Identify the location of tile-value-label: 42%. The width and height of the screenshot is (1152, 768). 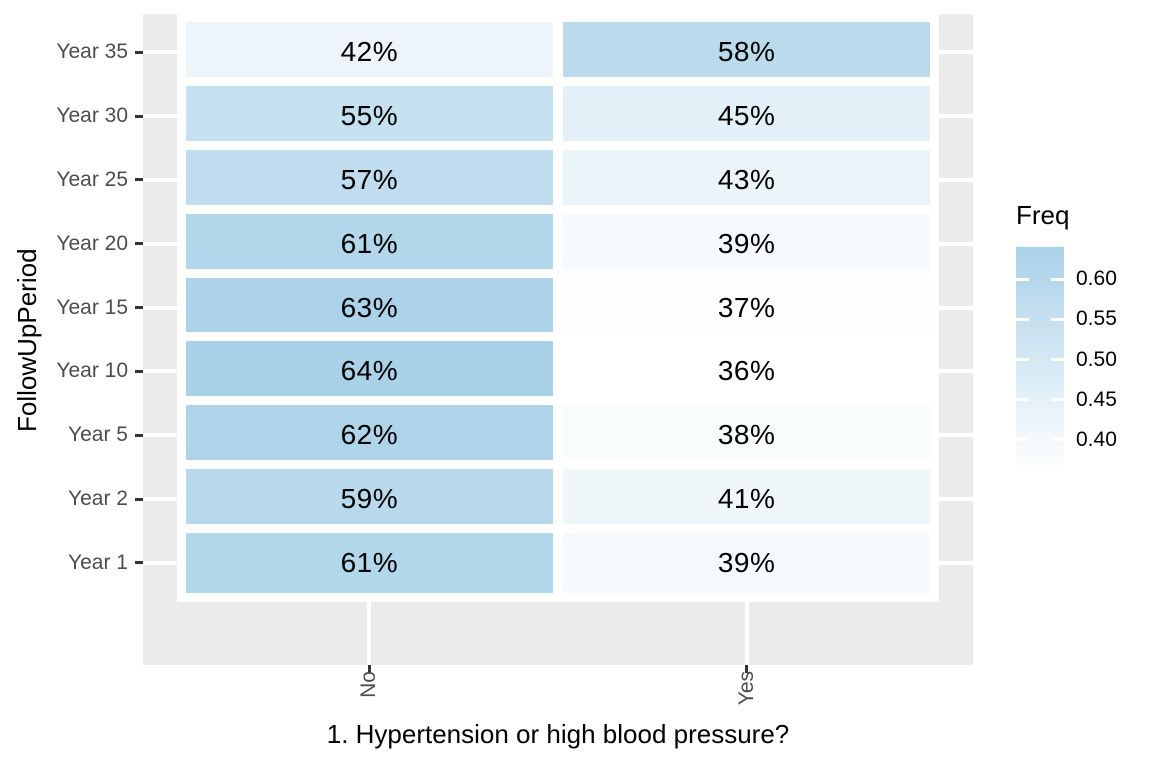
(369, 52).